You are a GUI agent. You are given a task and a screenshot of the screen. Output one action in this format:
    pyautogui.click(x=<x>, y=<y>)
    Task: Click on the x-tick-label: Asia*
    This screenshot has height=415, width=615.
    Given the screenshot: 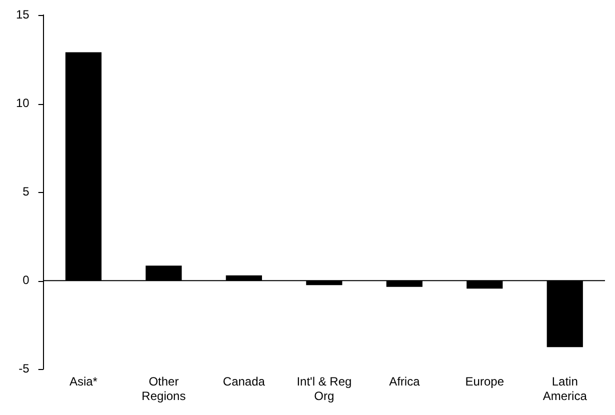 What is the action you would take?
    pyautogui.click(x=83, y=381)
    